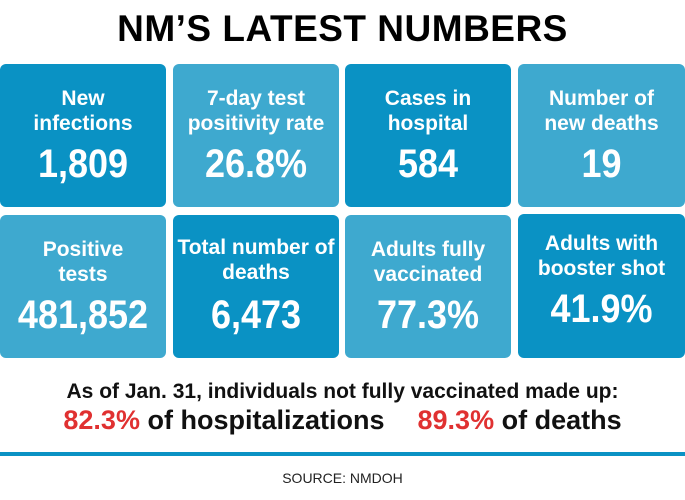  Describe the element at coordinates (83, 111) in the screenshot. I see `tile-label: New infections` at that location.